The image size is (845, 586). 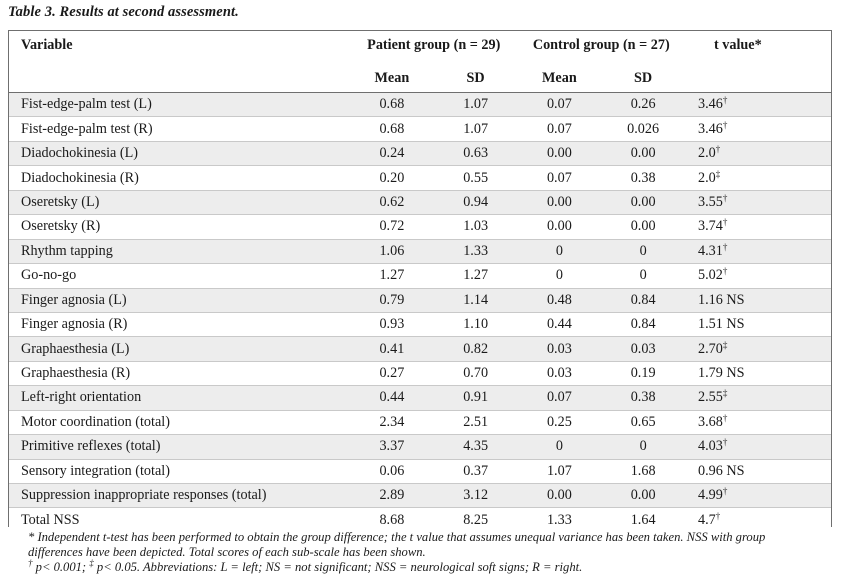 I want to click on patient-sd-cell: 3.12, so click(x=475, y=495).